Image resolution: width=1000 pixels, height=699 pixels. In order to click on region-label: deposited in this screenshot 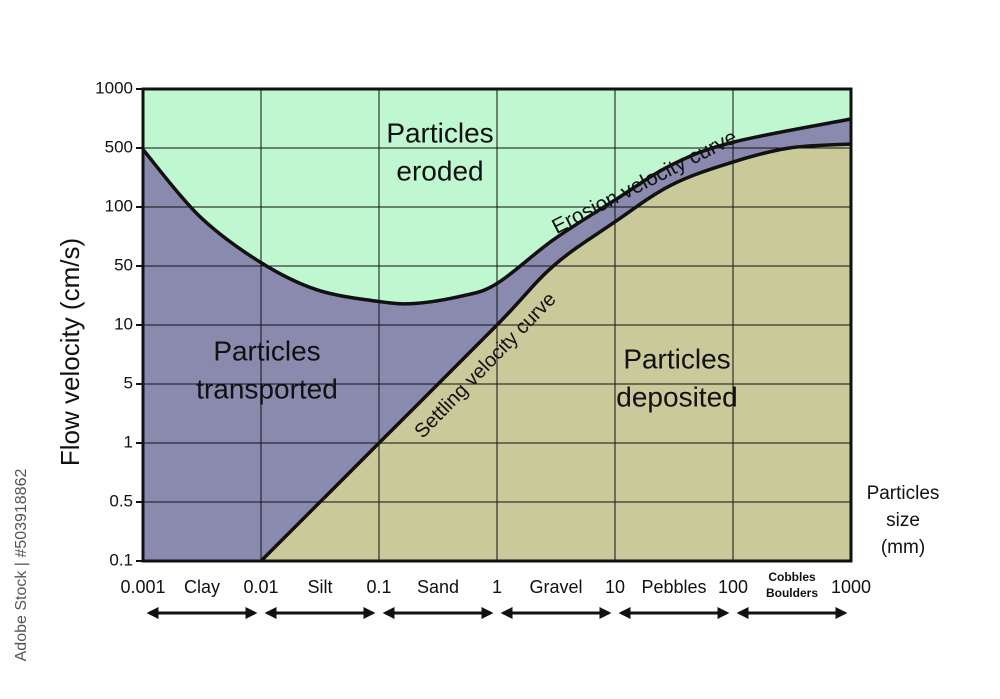, I will do `click(676, 396)`.